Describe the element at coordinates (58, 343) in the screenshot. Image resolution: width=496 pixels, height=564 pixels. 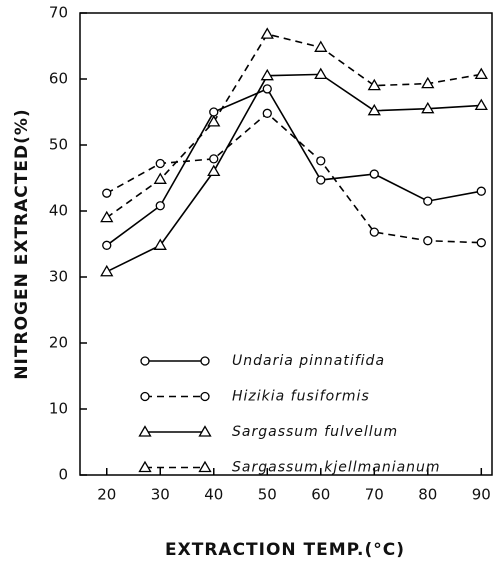
I see `y-tick-label: 20` at that location.